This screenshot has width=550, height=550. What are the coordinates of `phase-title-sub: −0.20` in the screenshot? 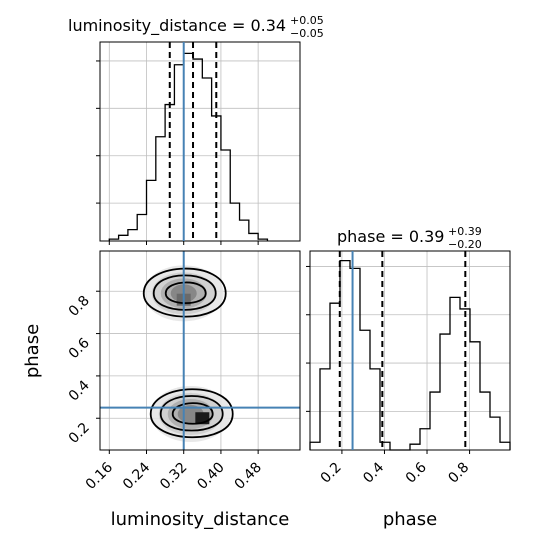 It's located at (465, 244).